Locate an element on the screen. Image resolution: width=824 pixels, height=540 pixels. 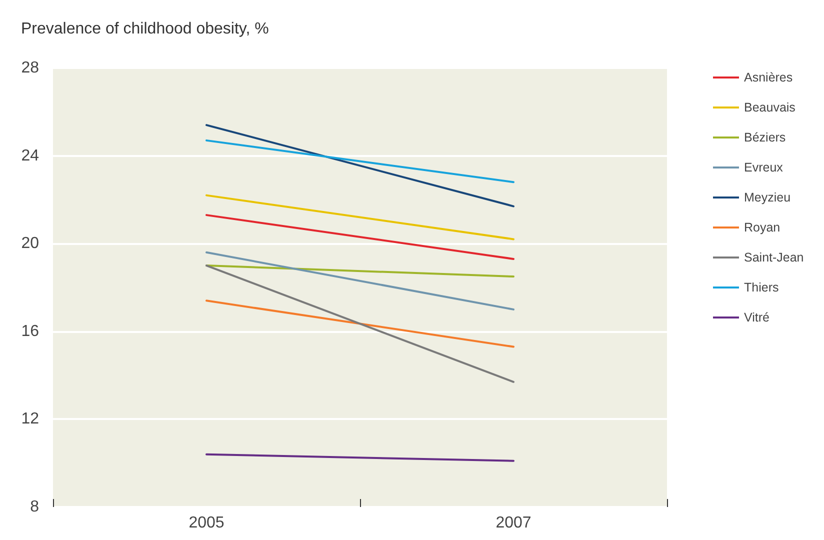
legend-label: Beauvais is located at coordinates (770, 107).